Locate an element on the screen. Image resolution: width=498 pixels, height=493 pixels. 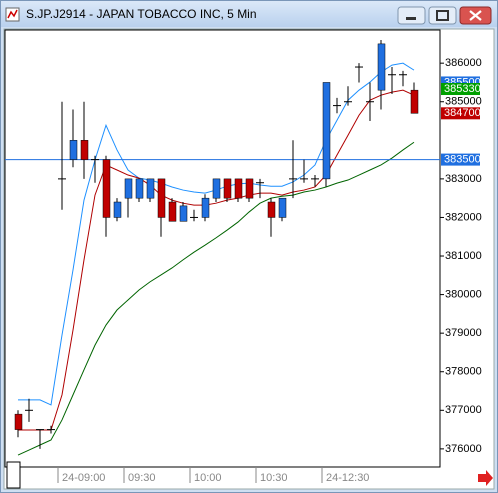
y-tick-label: 379000 is located at coordinates (463, 333).